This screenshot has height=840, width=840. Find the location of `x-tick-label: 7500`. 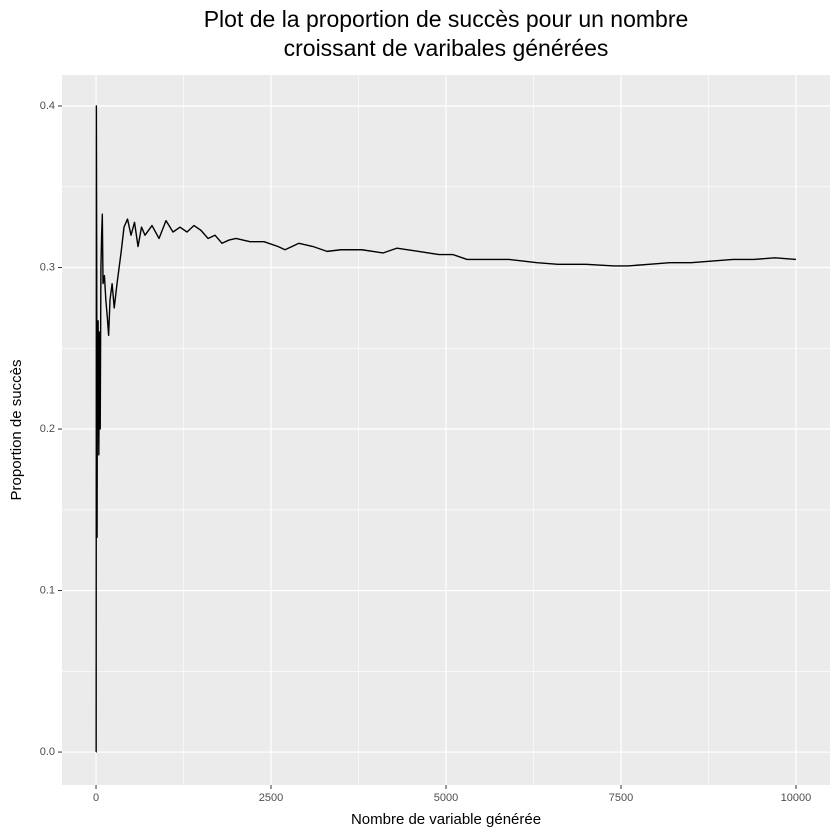

x-tick-label: 7500 is located at coordinates (621, 798).